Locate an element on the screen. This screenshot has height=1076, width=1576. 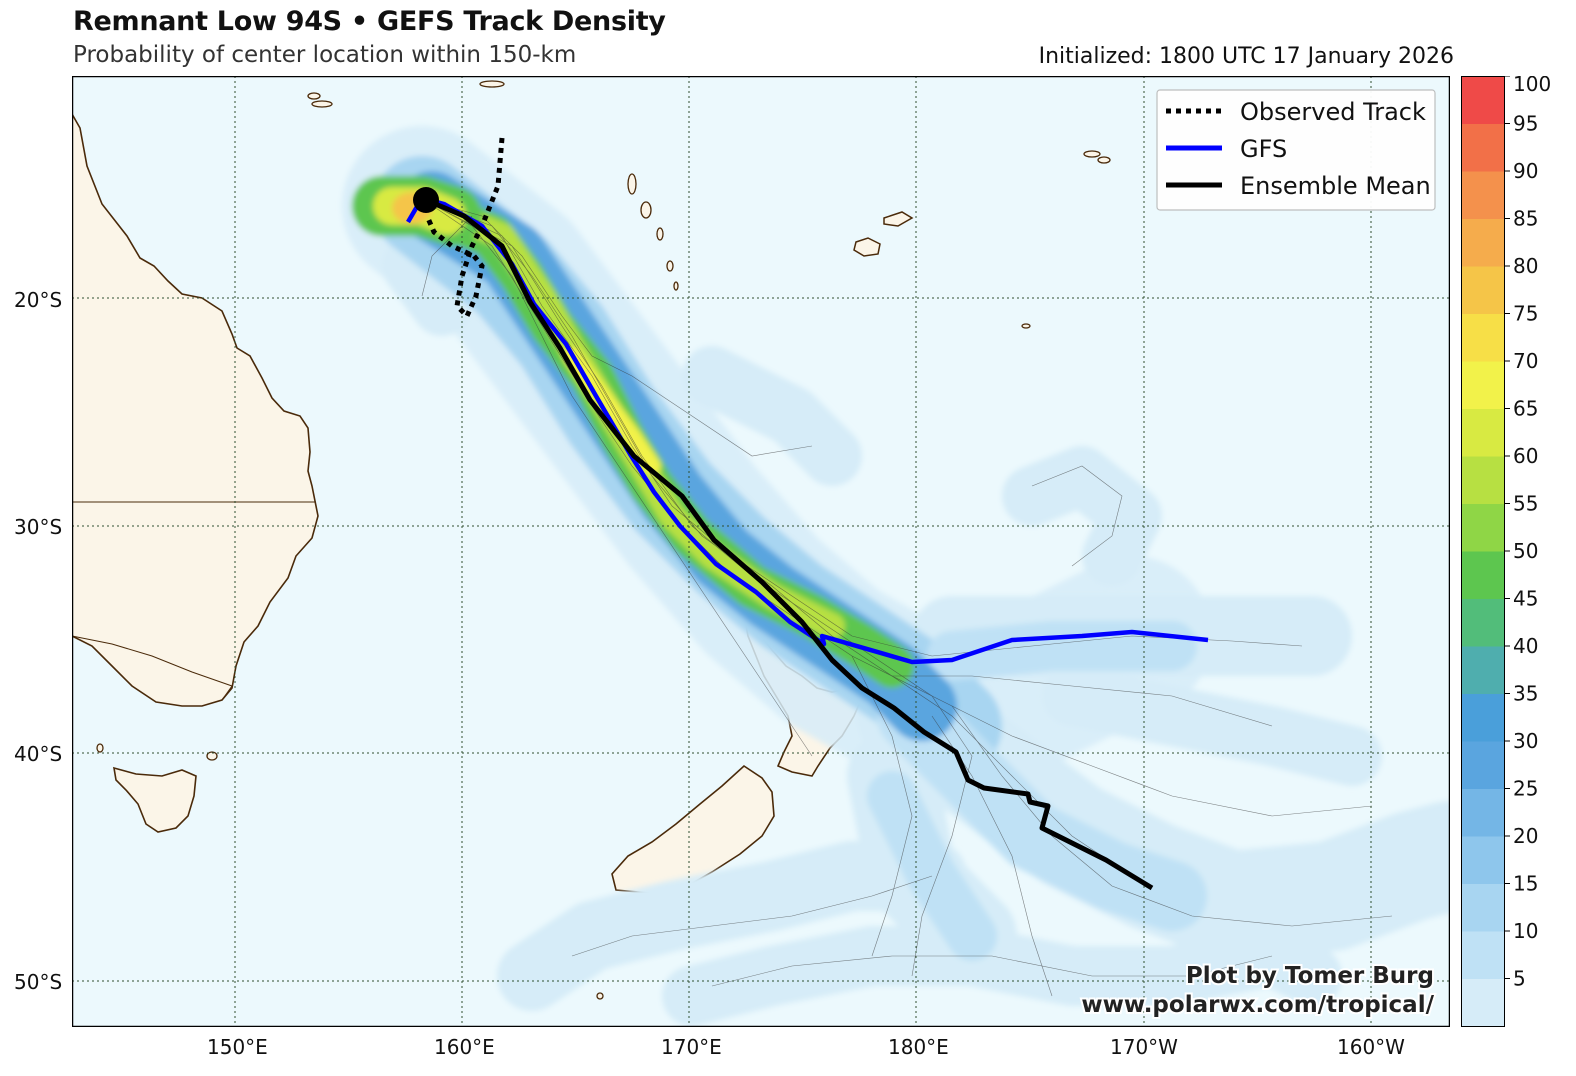
credit-author: Plot by Tomer Burg is located at coordinates (1310, 976).